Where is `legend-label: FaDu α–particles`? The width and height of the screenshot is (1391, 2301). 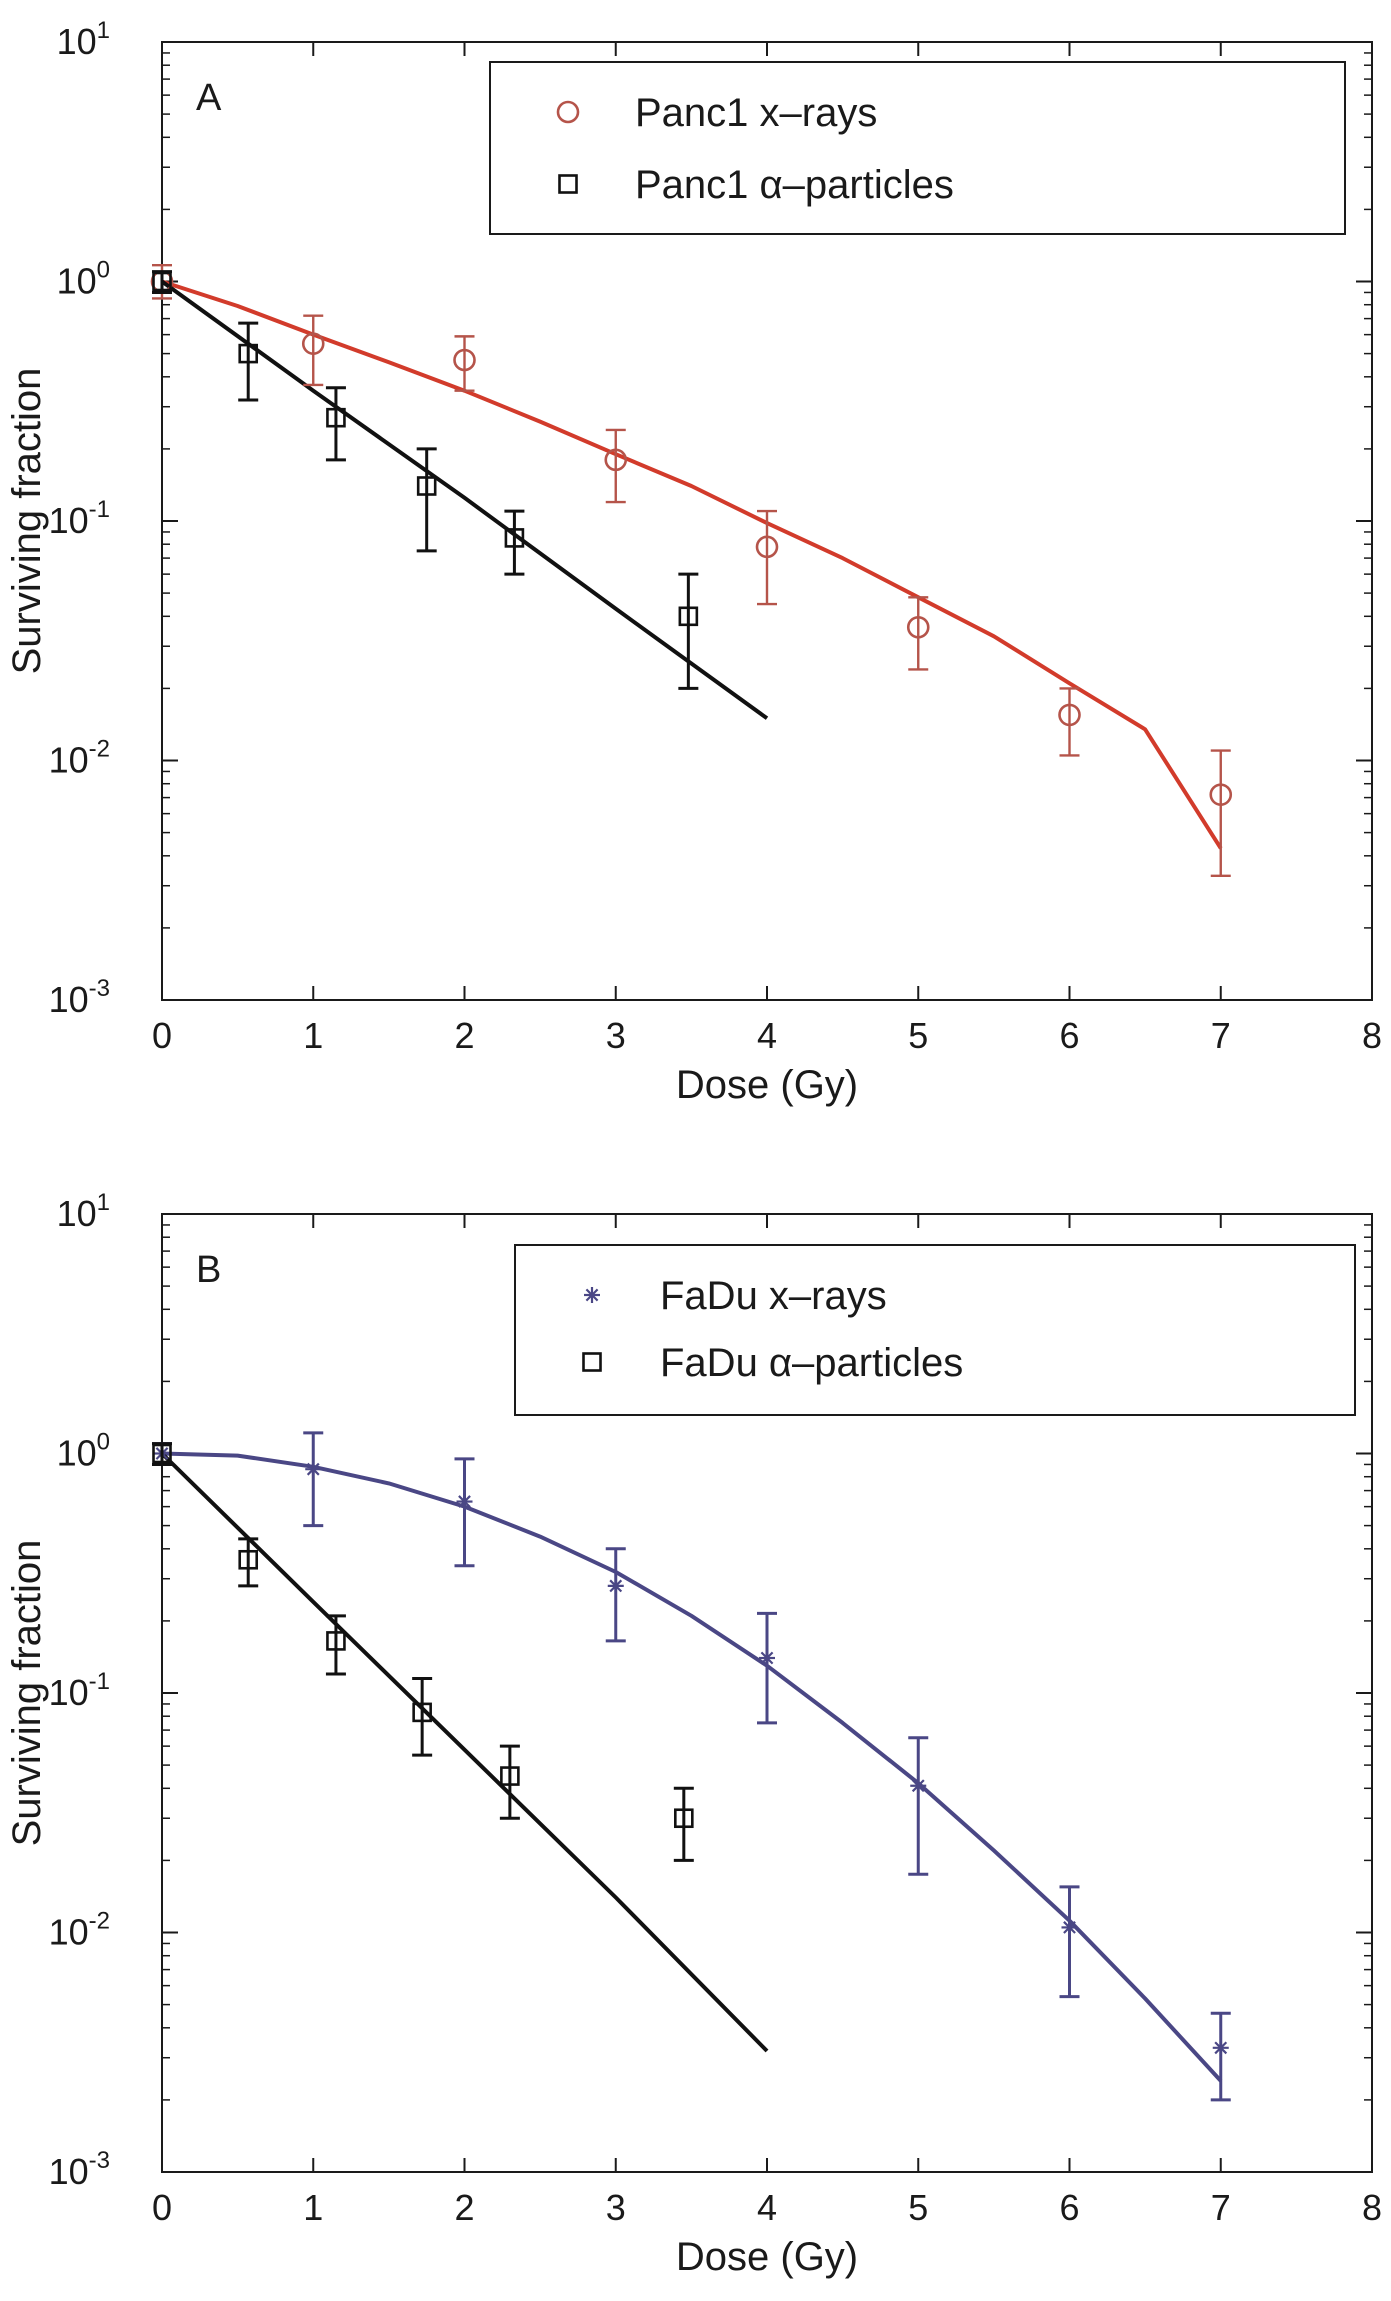
legend-label: FaDu α–particles is located at coordinates (811, 1363).